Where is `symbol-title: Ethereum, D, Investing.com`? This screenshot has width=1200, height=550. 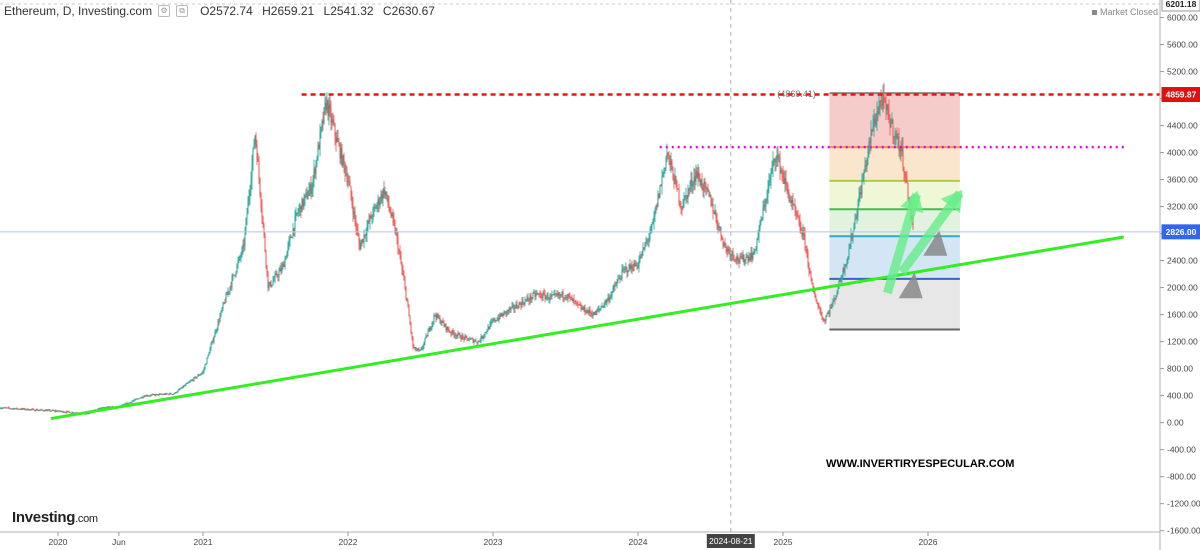 symbol-title: Ethereum, D, Investing.com is located at coordinates (78, 11).